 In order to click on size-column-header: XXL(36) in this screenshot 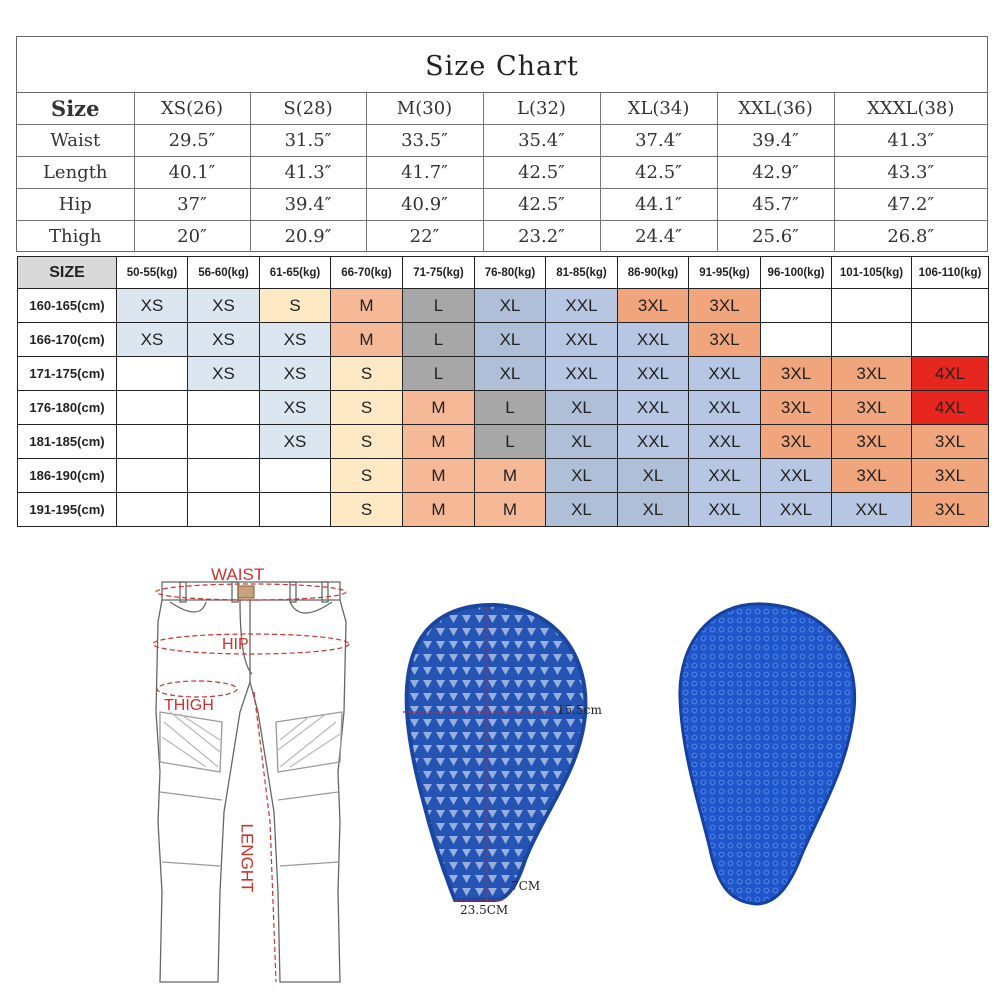, I will do `click(775, 109)`.